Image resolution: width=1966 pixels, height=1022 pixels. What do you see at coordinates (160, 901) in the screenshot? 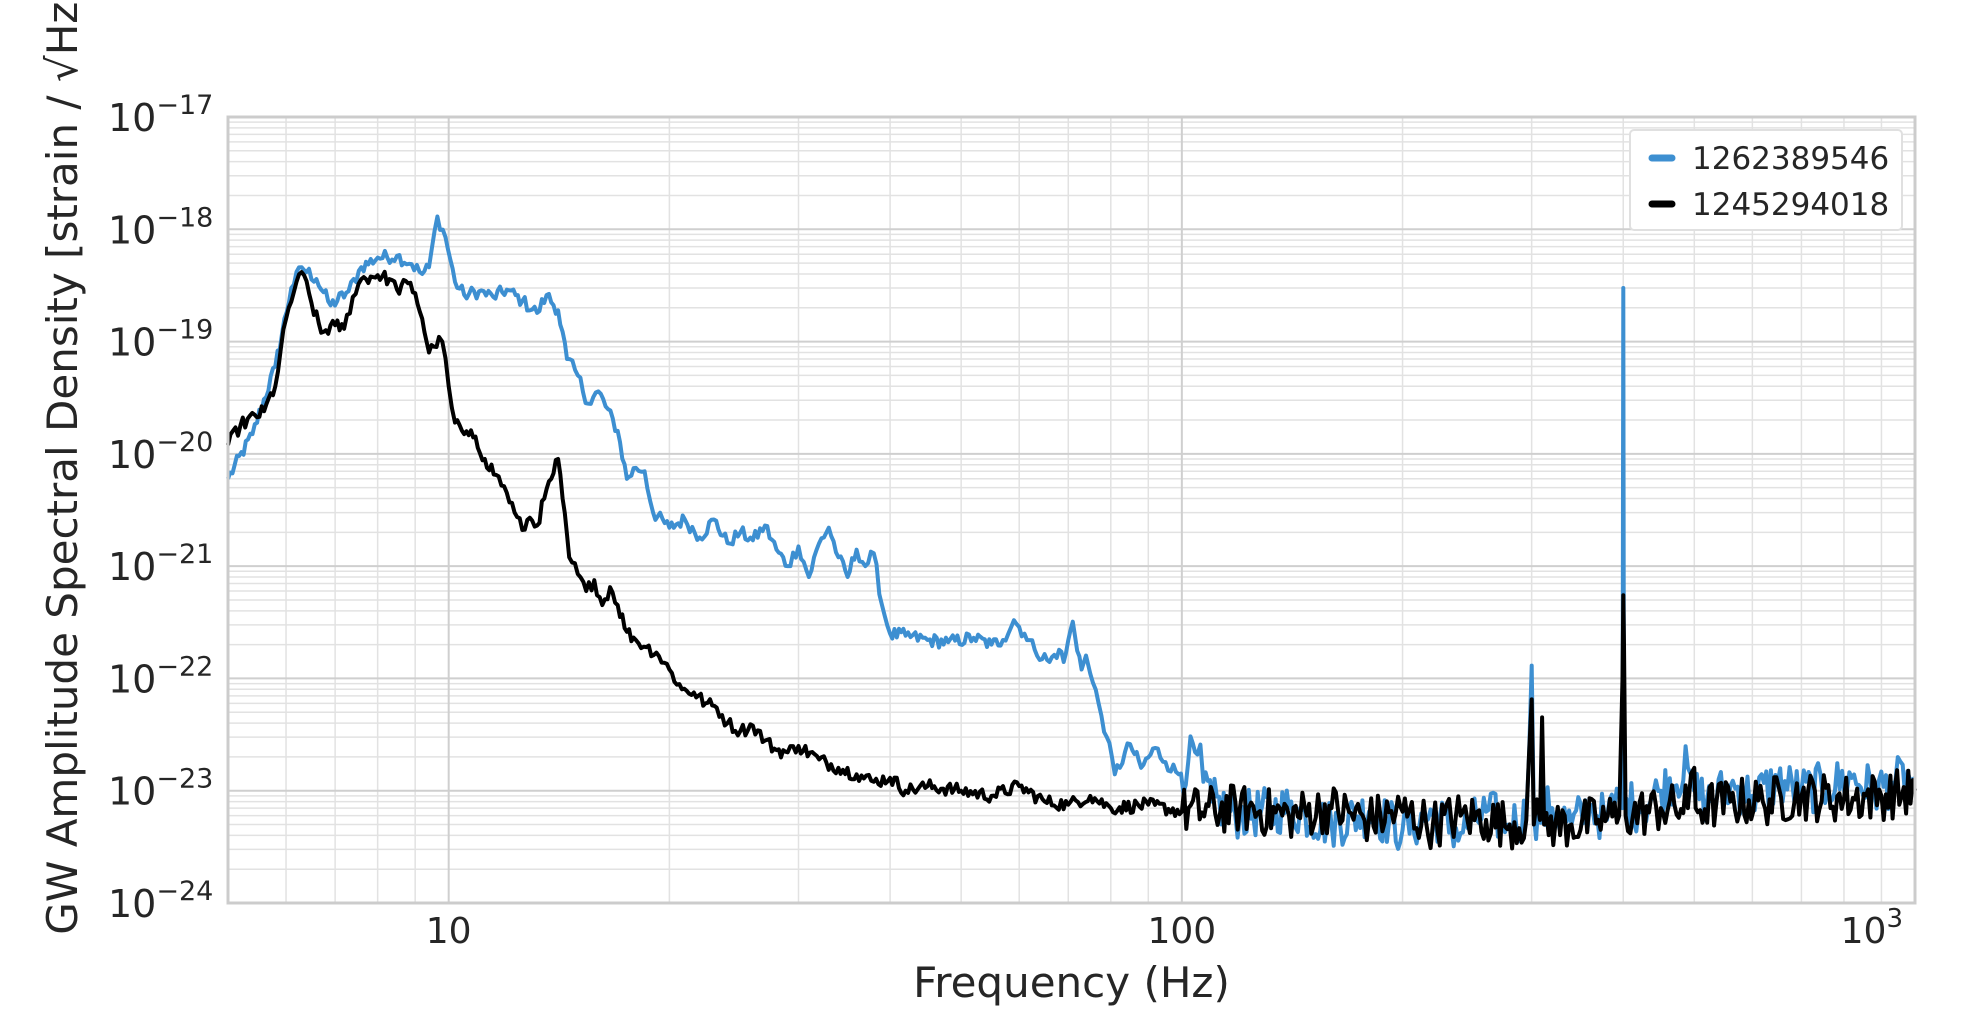
I see `y-tick-label: 10−24` at bounding box center [160, 901].